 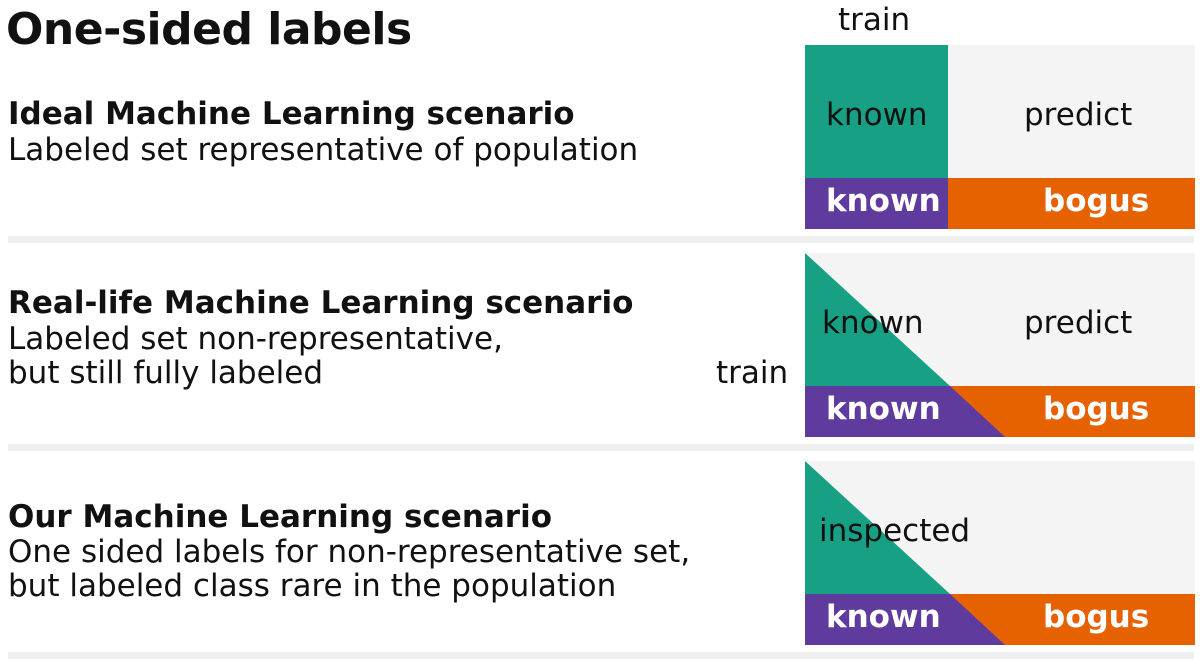 I want to click on ideal-known-train-region, so click(x=876, y=111).